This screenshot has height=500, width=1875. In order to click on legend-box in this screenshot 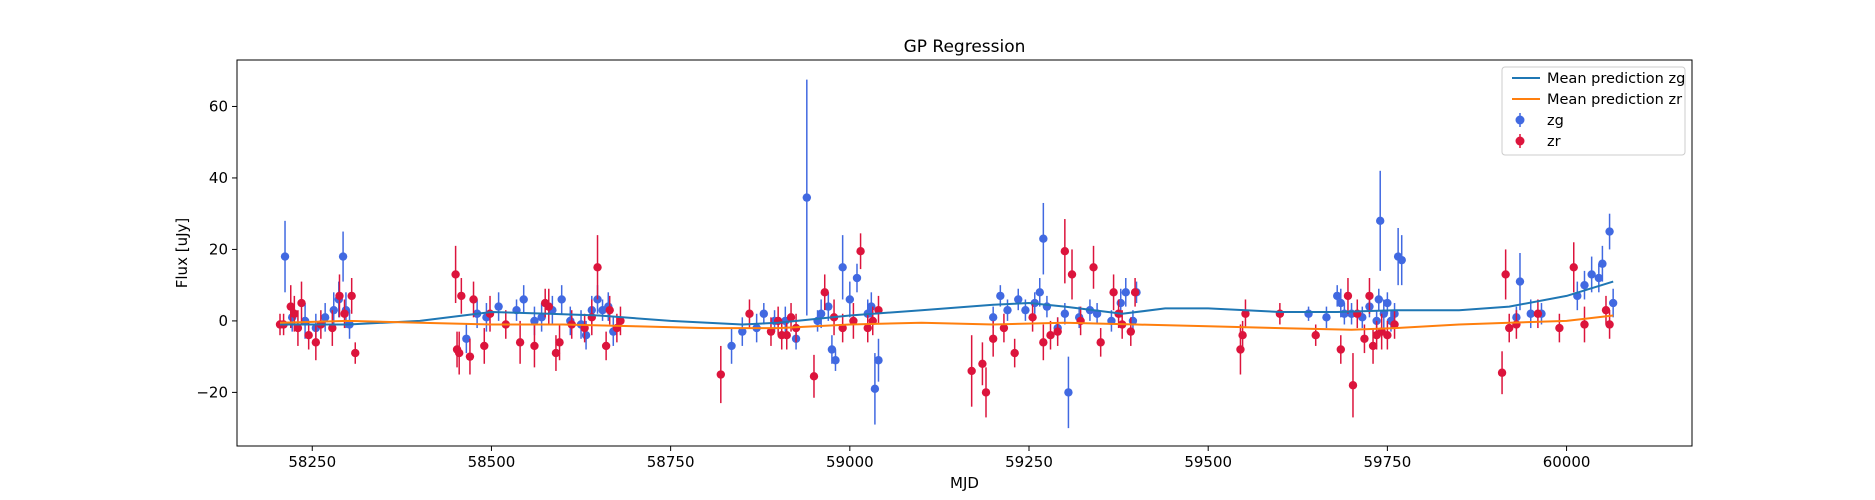, I will do `click(1593, 111)`.